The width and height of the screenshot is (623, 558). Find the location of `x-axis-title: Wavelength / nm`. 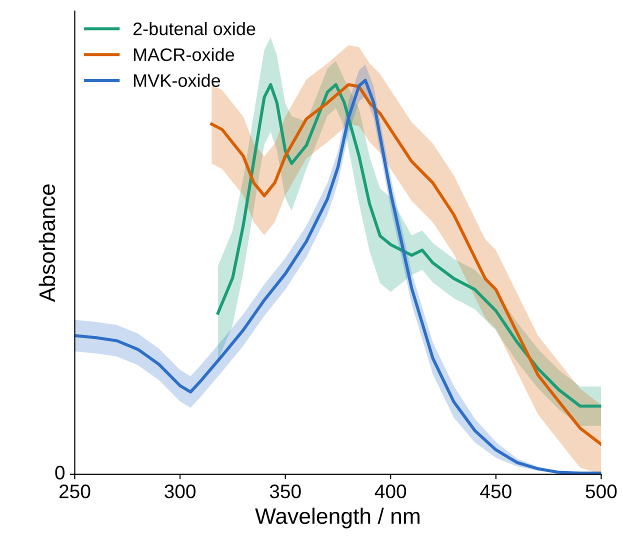

x-axis-title: Wavelength / nm is located at coordinates (337, 518).